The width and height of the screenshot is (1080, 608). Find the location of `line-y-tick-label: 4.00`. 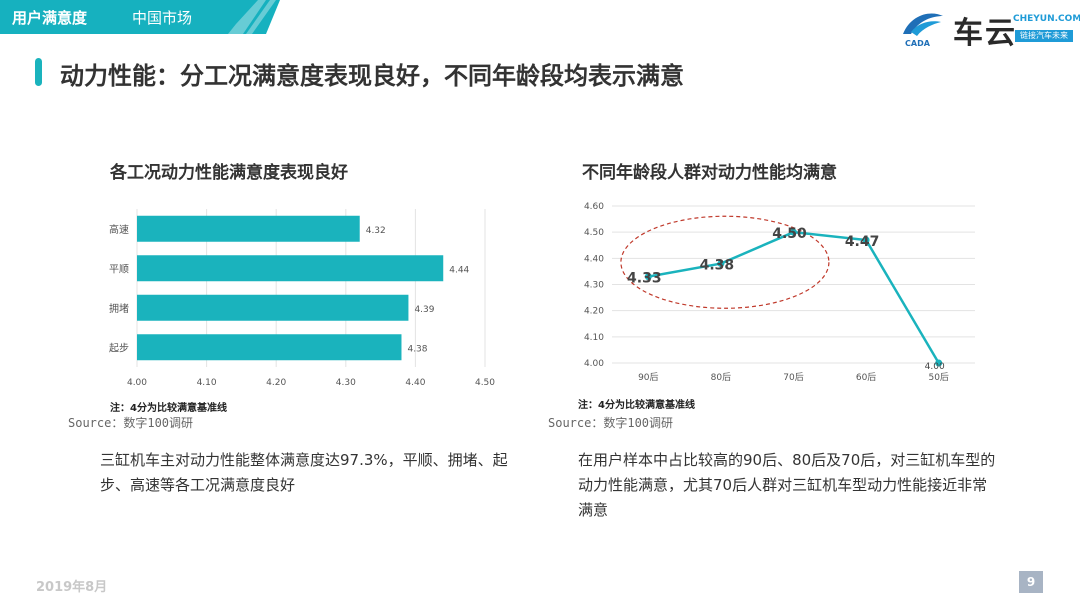

line-y-tick-label: 4.00 is located at coordinates (594, 364).